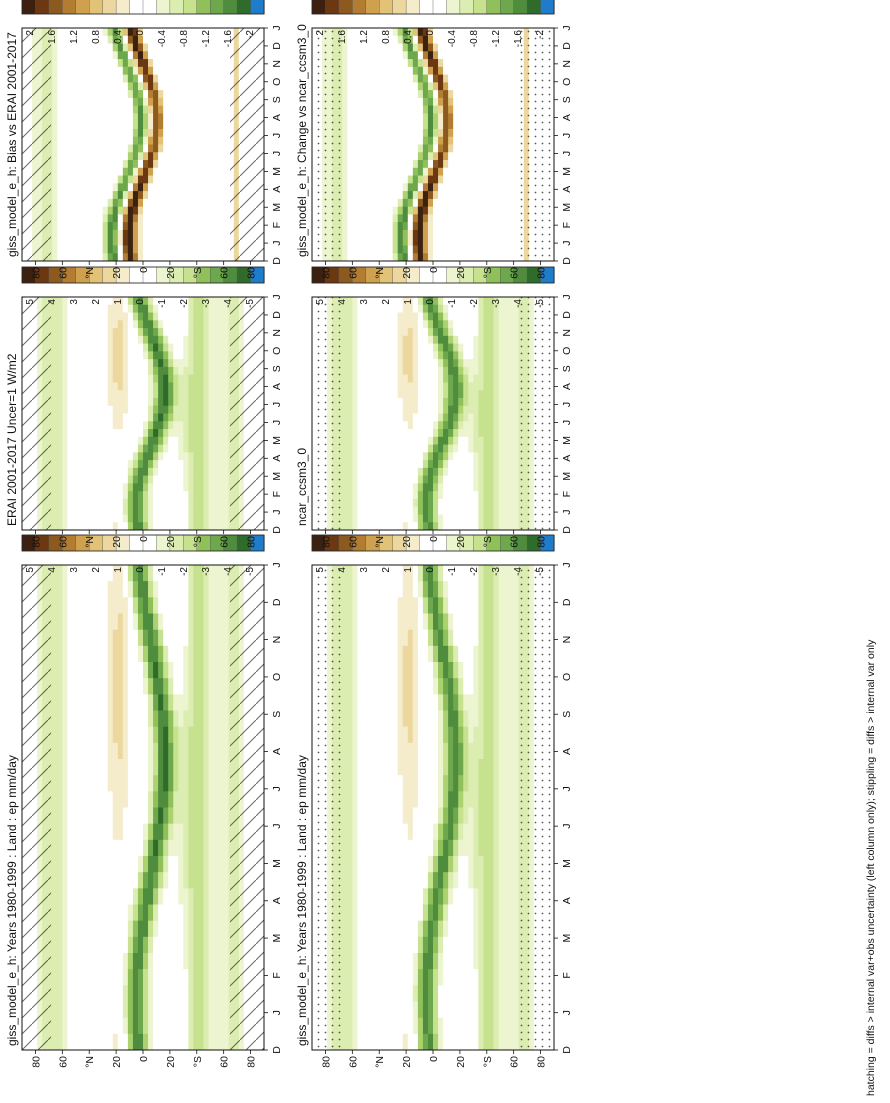 Image resolution: width=890 pixels, height=1103 pixels. I want to click on p2-month-label: J, so click(567, 826).